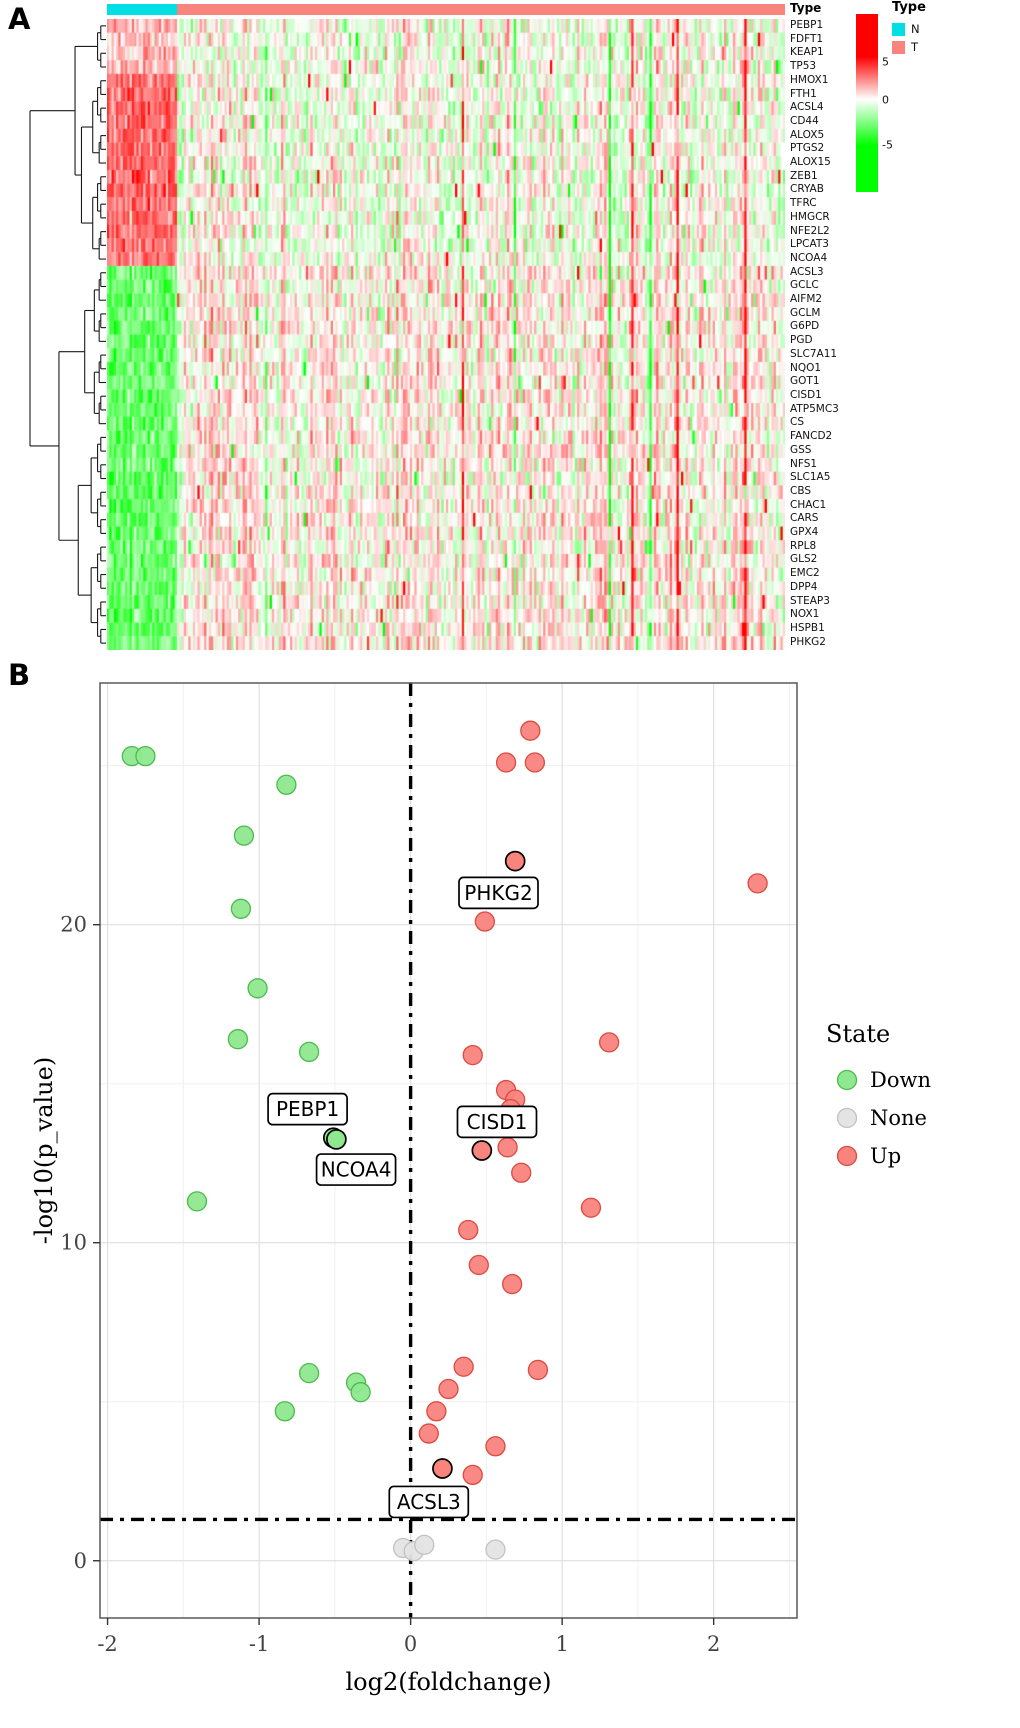 The width and height of the screenshot is (1020, 1728). What do you see at coordinates (810, 230) in the screenshot?
I see `gene-label-nfe2l2: NFE2L2` at bounding box center [810, 230].